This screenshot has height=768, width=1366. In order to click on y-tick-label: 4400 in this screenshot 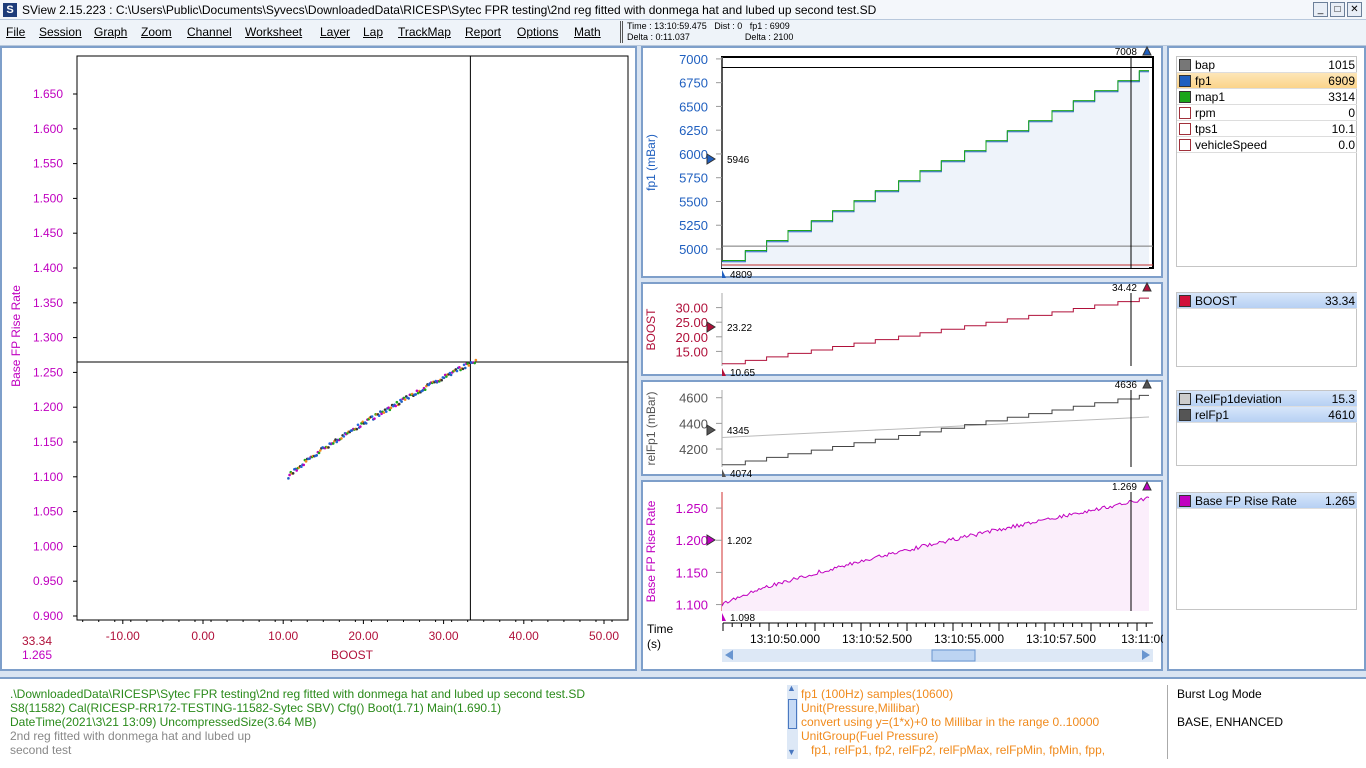, I will do `click(693, 423)`.